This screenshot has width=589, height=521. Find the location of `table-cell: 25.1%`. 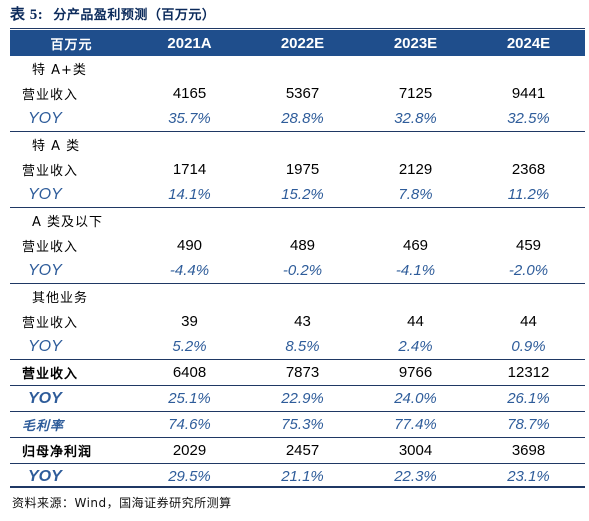

table-cell: 25.1% is located at coordinates (189, 398).